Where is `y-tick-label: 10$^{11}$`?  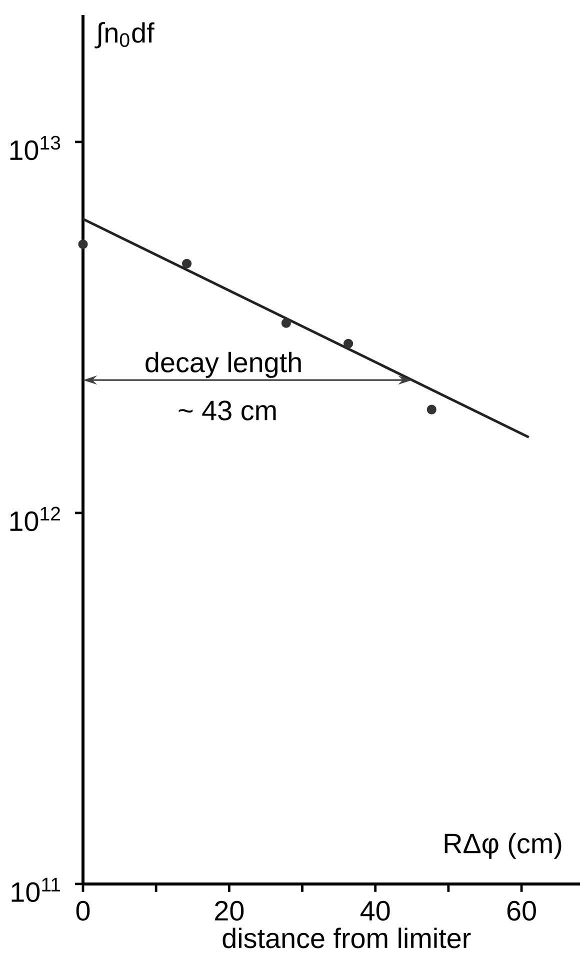
y-tick-label: 10$^{11}$ is located at coordinates (36, 890).